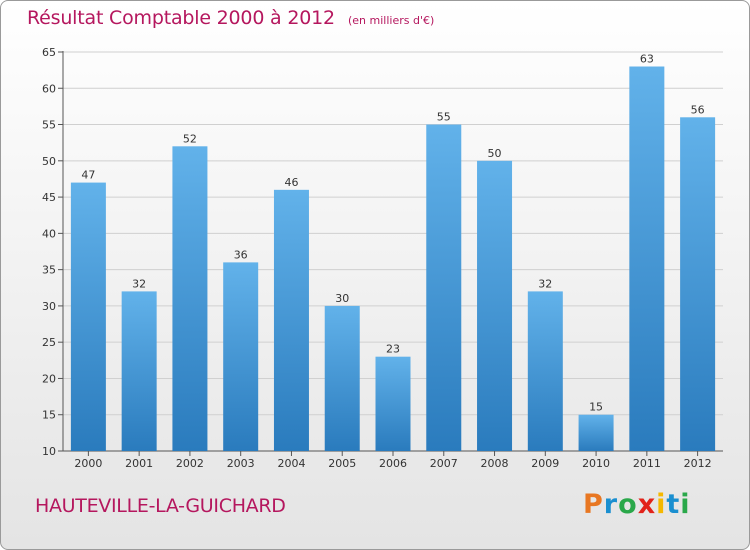 The width and height of the screenshot is (750, 550). What do you see at coordinates (49, 52) in the screenshot?
I see `y-tick-label: 65` at bounding box center [49, 52].